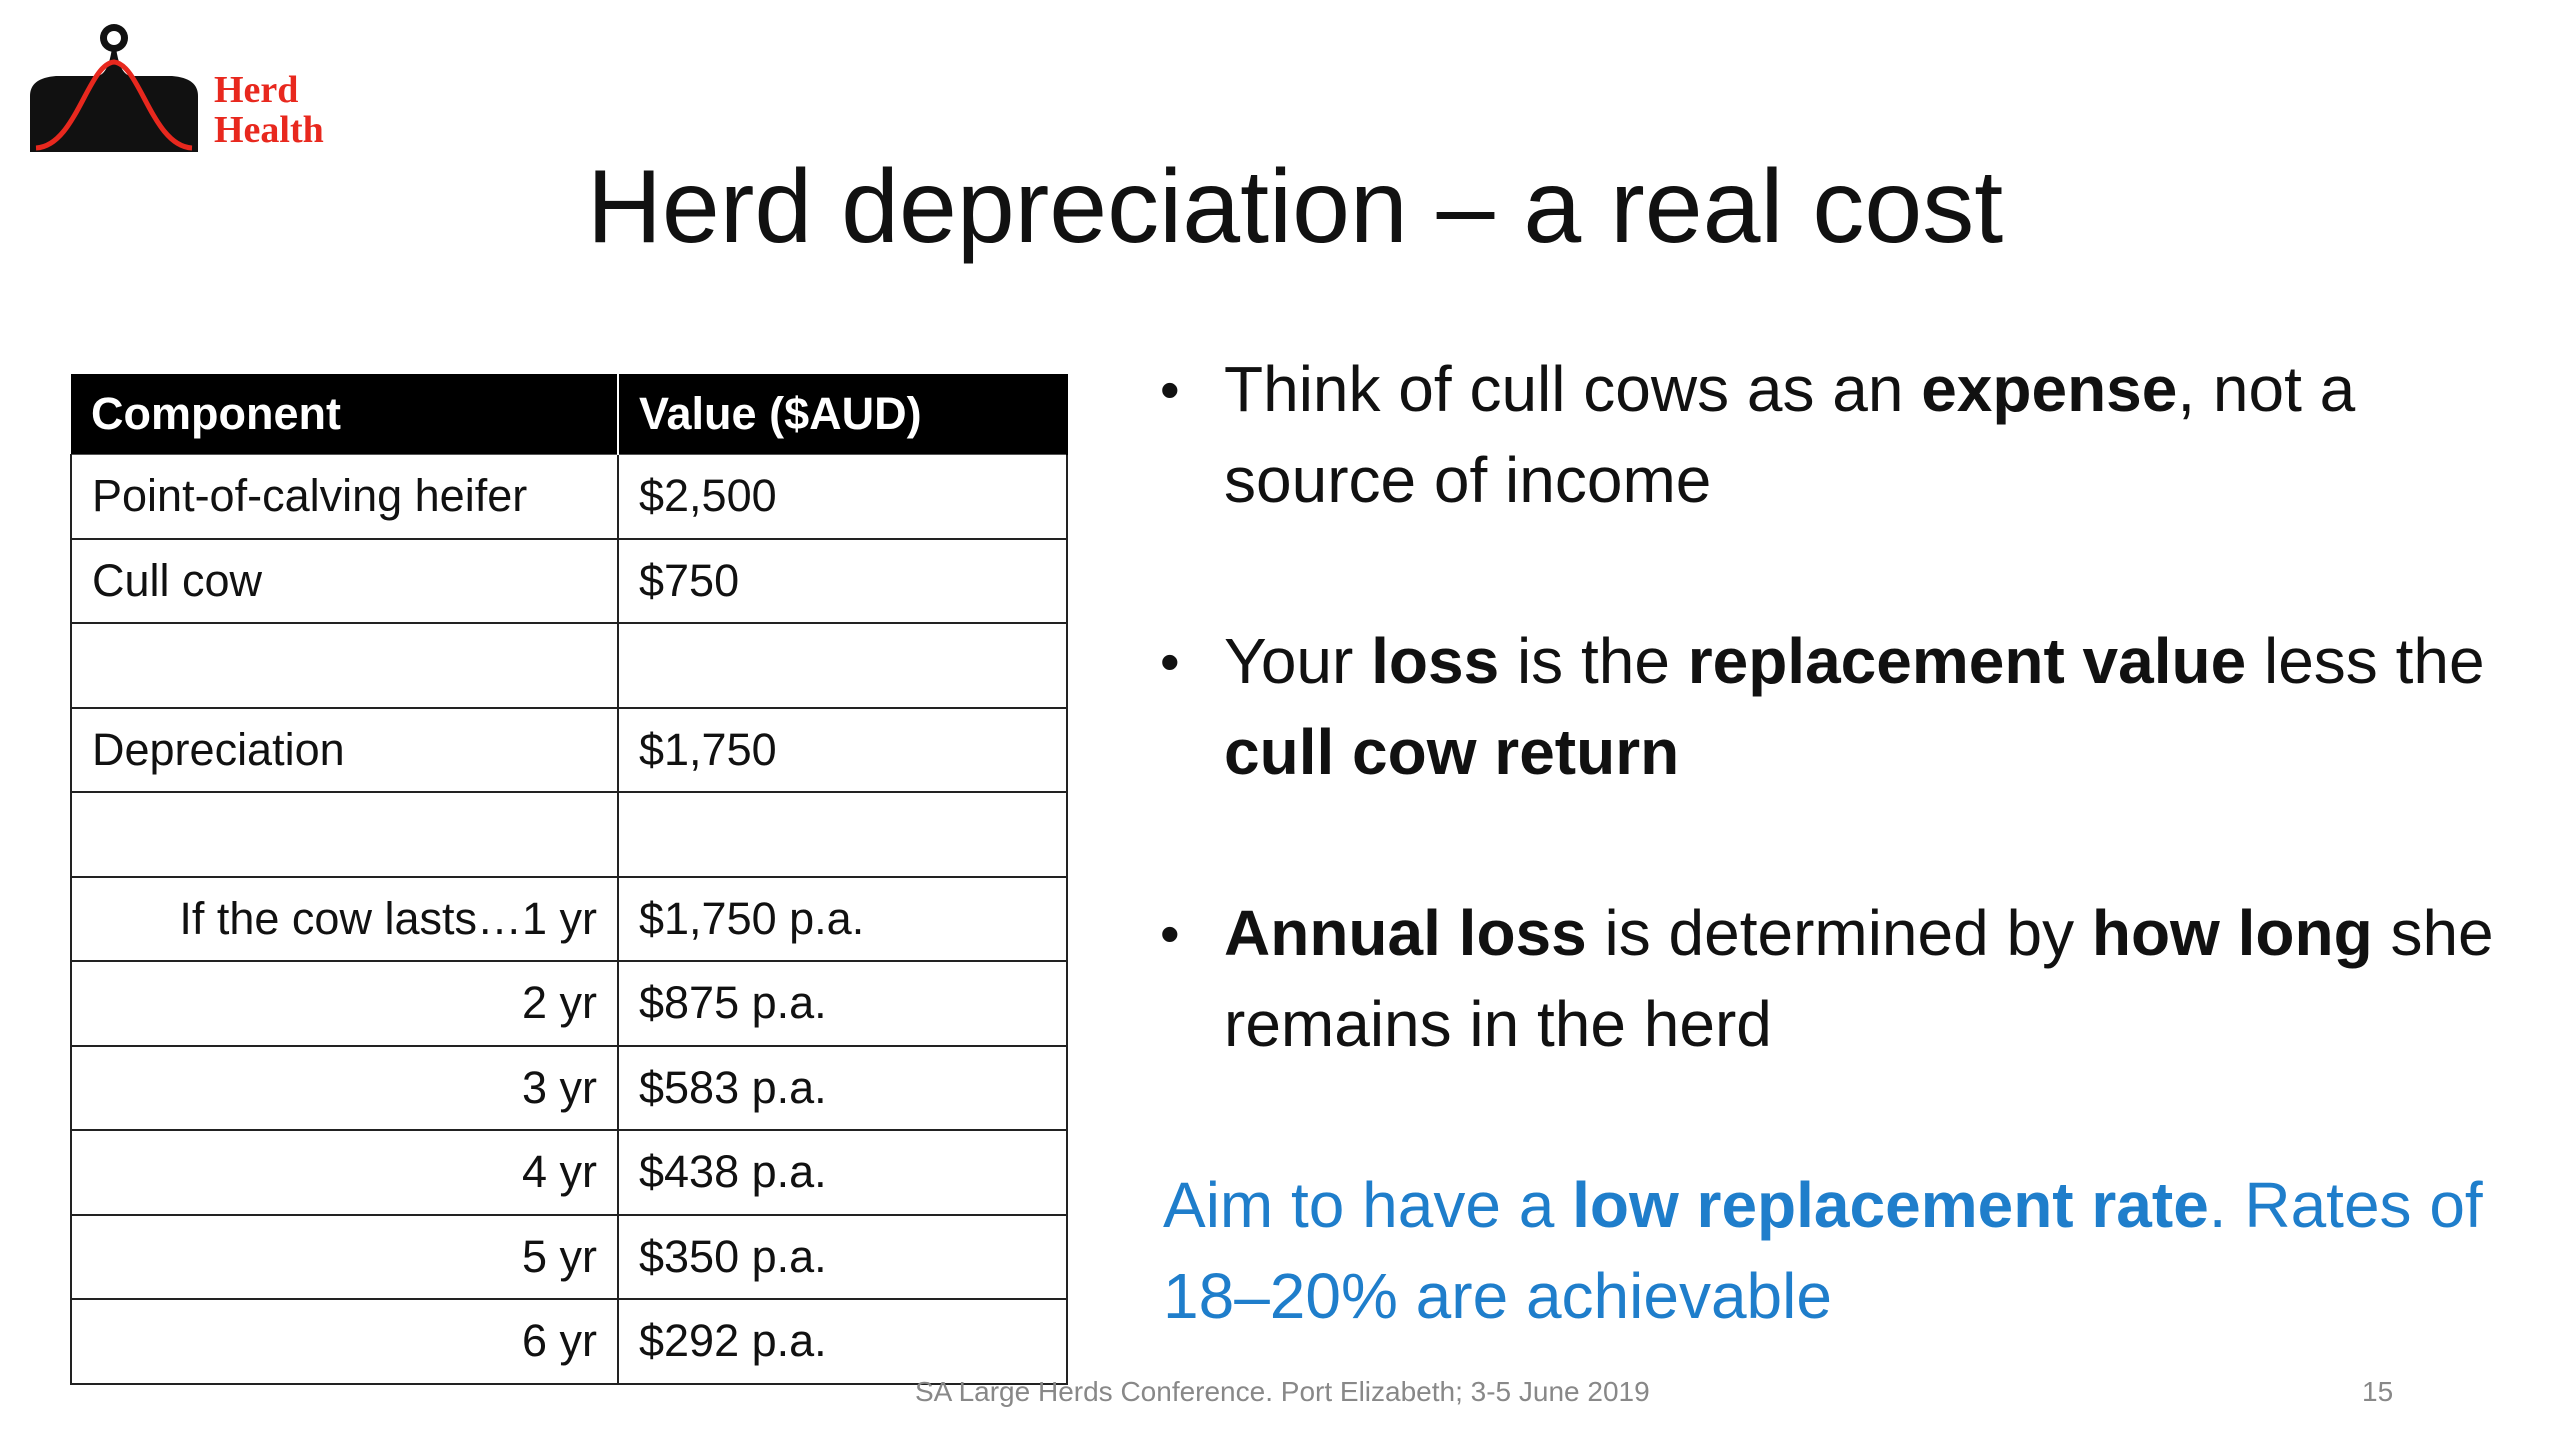 This screenshot has height=1440, width=2560. What do you see at coordinates (344, 919) in the screenshot?
I see `cell-component: If the cow lasts…1 yr` at bounding box center [344, 919].